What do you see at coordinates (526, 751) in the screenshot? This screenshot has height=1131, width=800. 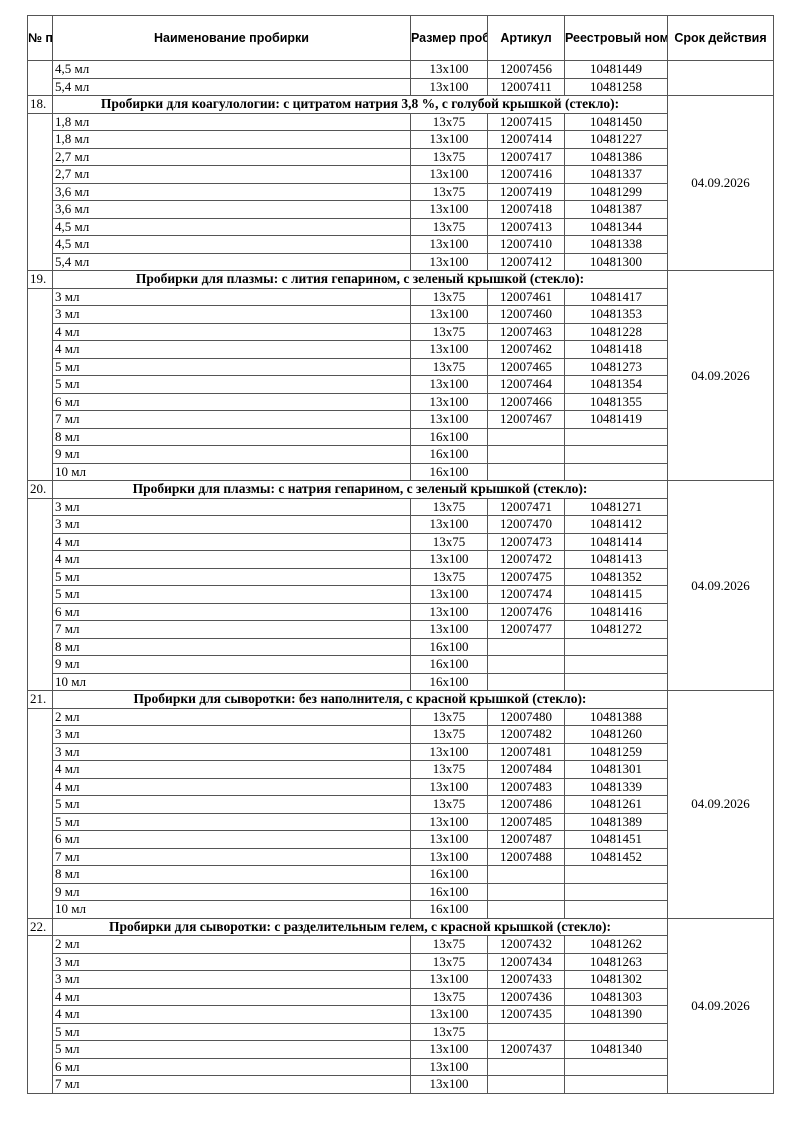 I see `article-cell: 12007481` at bounding box center [526, 751].